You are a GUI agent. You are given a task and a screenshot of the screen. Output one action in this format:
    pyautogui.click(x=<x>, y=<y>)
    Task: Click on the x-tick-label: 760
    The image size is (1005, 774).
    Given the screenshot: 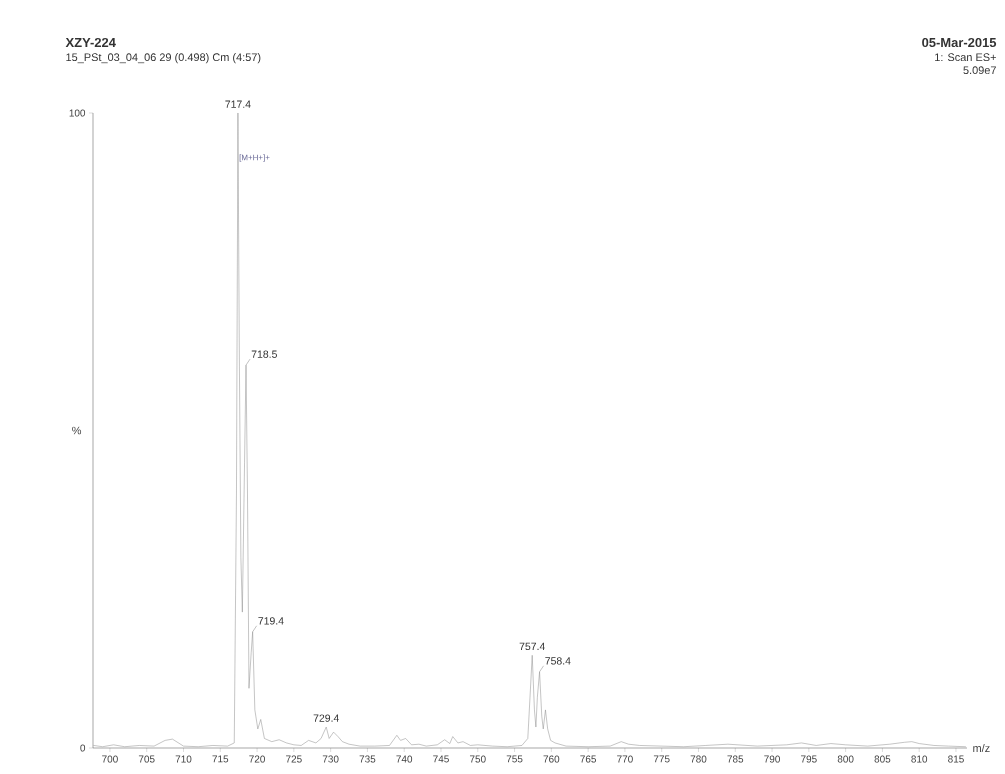 What is the action you would take?
    pyautogui.click(x=551, y=759)
    